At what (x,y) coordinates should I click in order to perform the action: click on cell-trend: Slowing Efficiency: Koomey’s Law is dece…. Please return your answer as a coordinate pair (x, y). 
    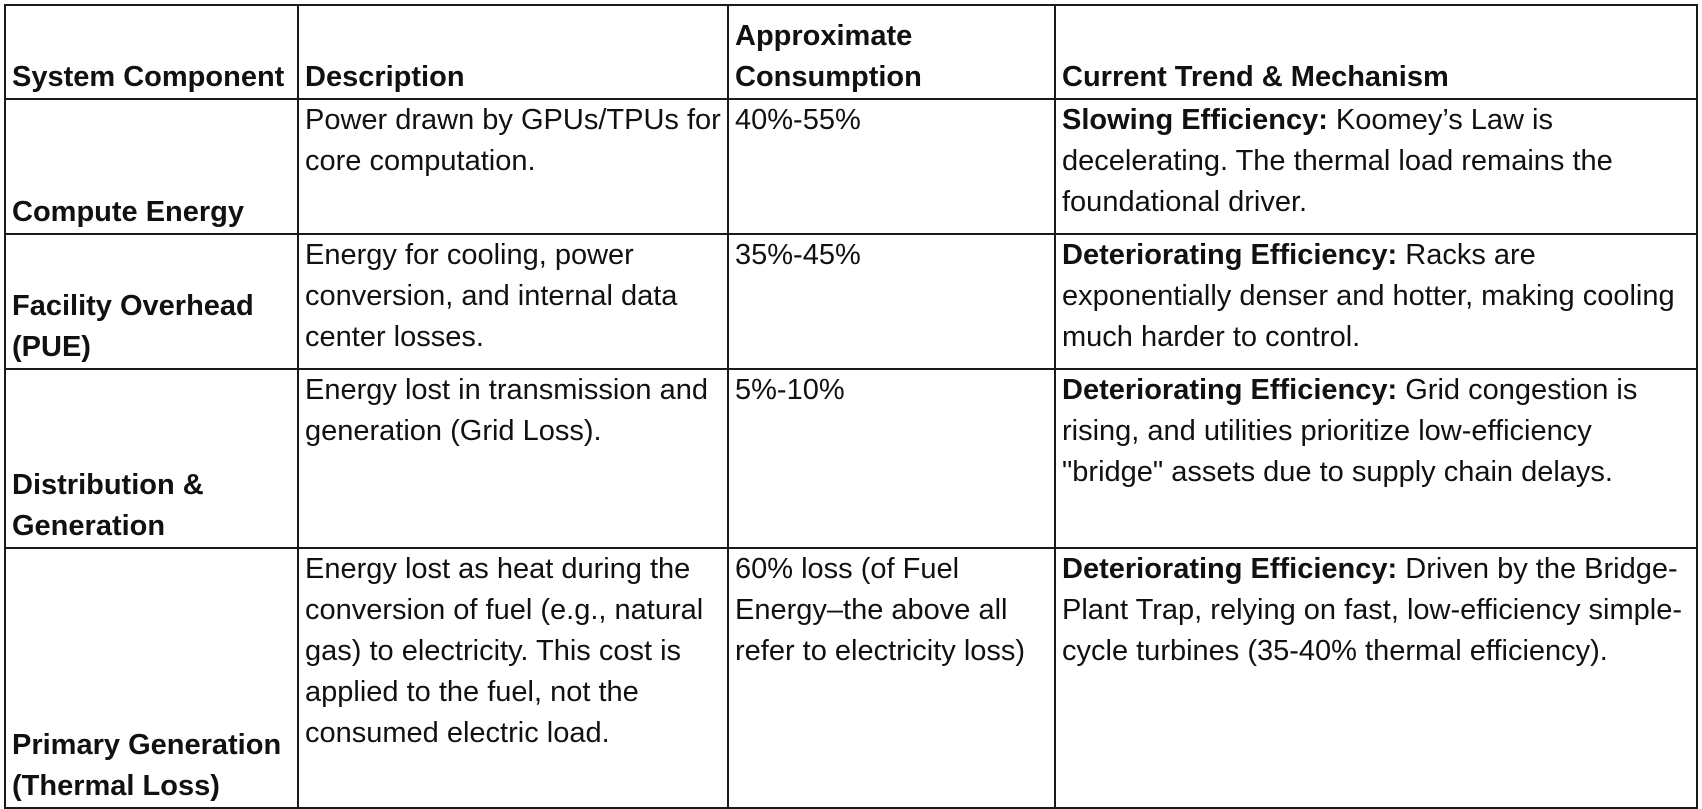
    Looking at the image, I should click on (1376, 166).